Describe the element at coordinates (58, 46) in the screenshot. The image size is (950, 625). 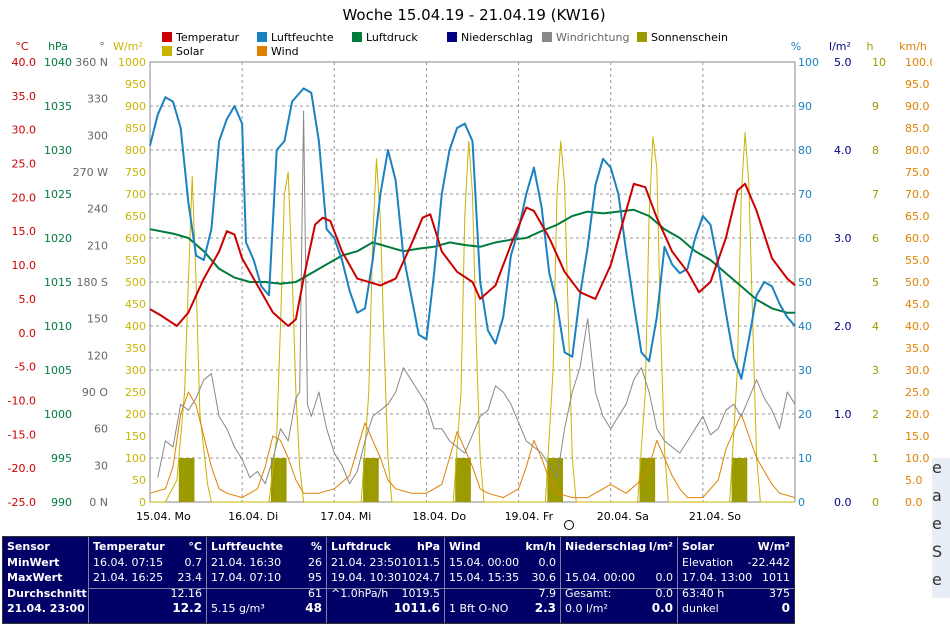
I see `press-unit-label: hPa` at that location.